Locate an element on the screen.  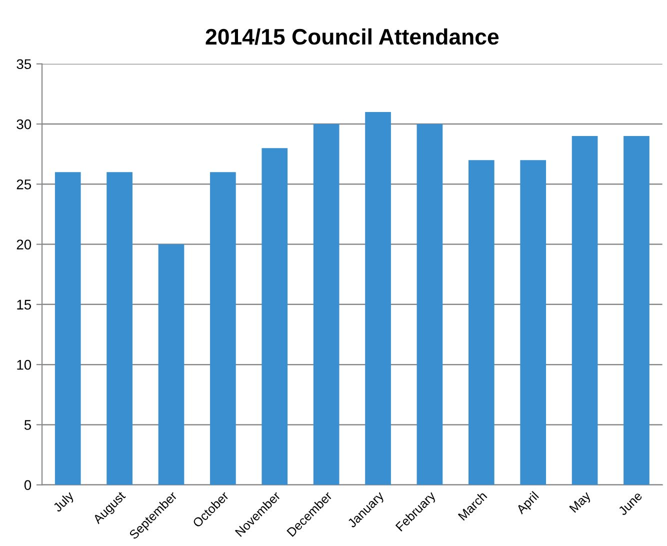
y-tick-label: 0 is located at coordinates (28, 485).